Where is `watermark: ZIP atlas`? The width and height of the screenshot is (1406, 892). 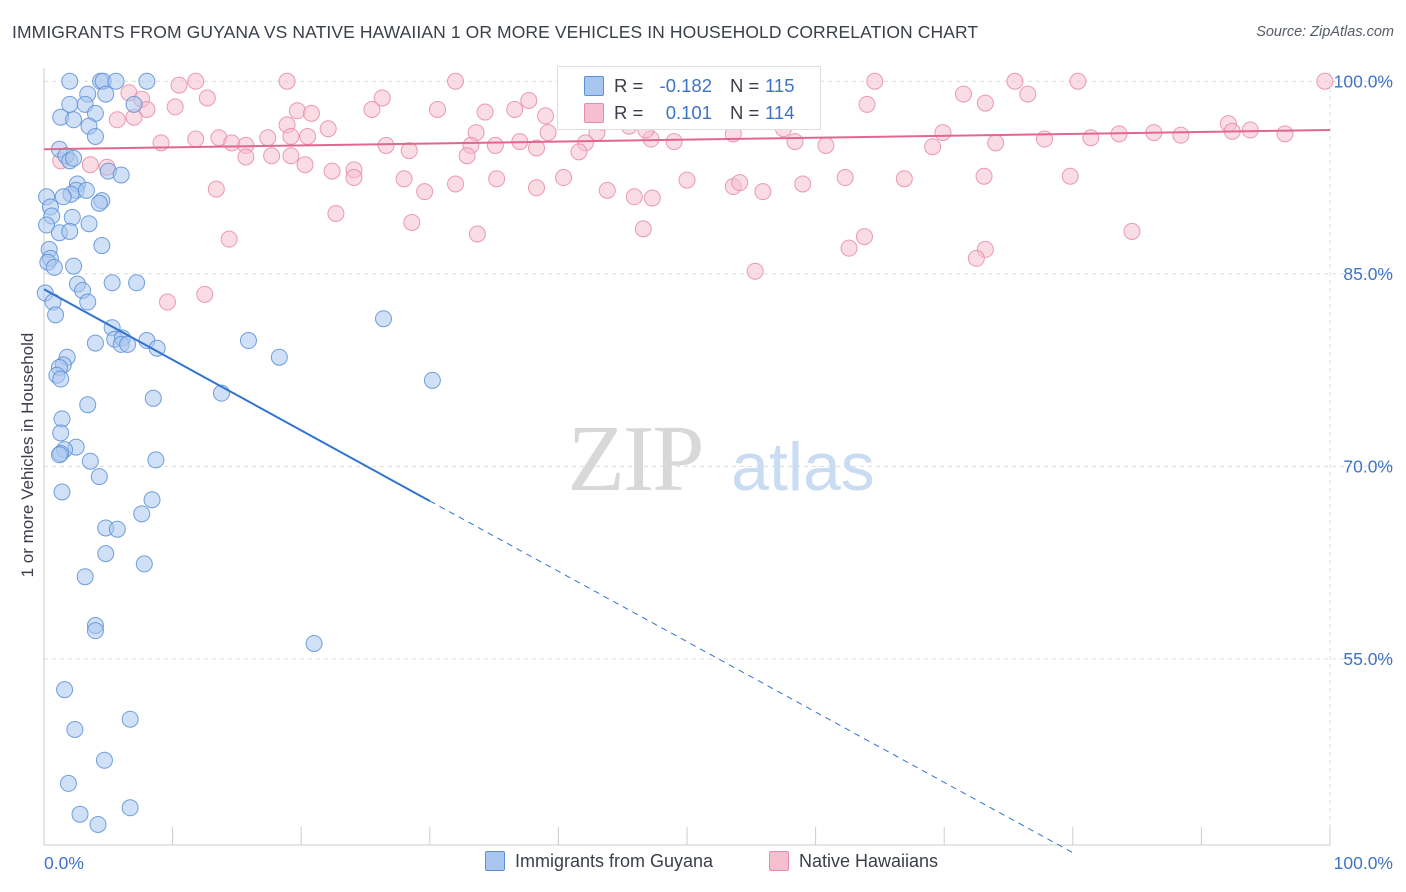 watermark: ZIP atlas is located at coordinates (721, 459).